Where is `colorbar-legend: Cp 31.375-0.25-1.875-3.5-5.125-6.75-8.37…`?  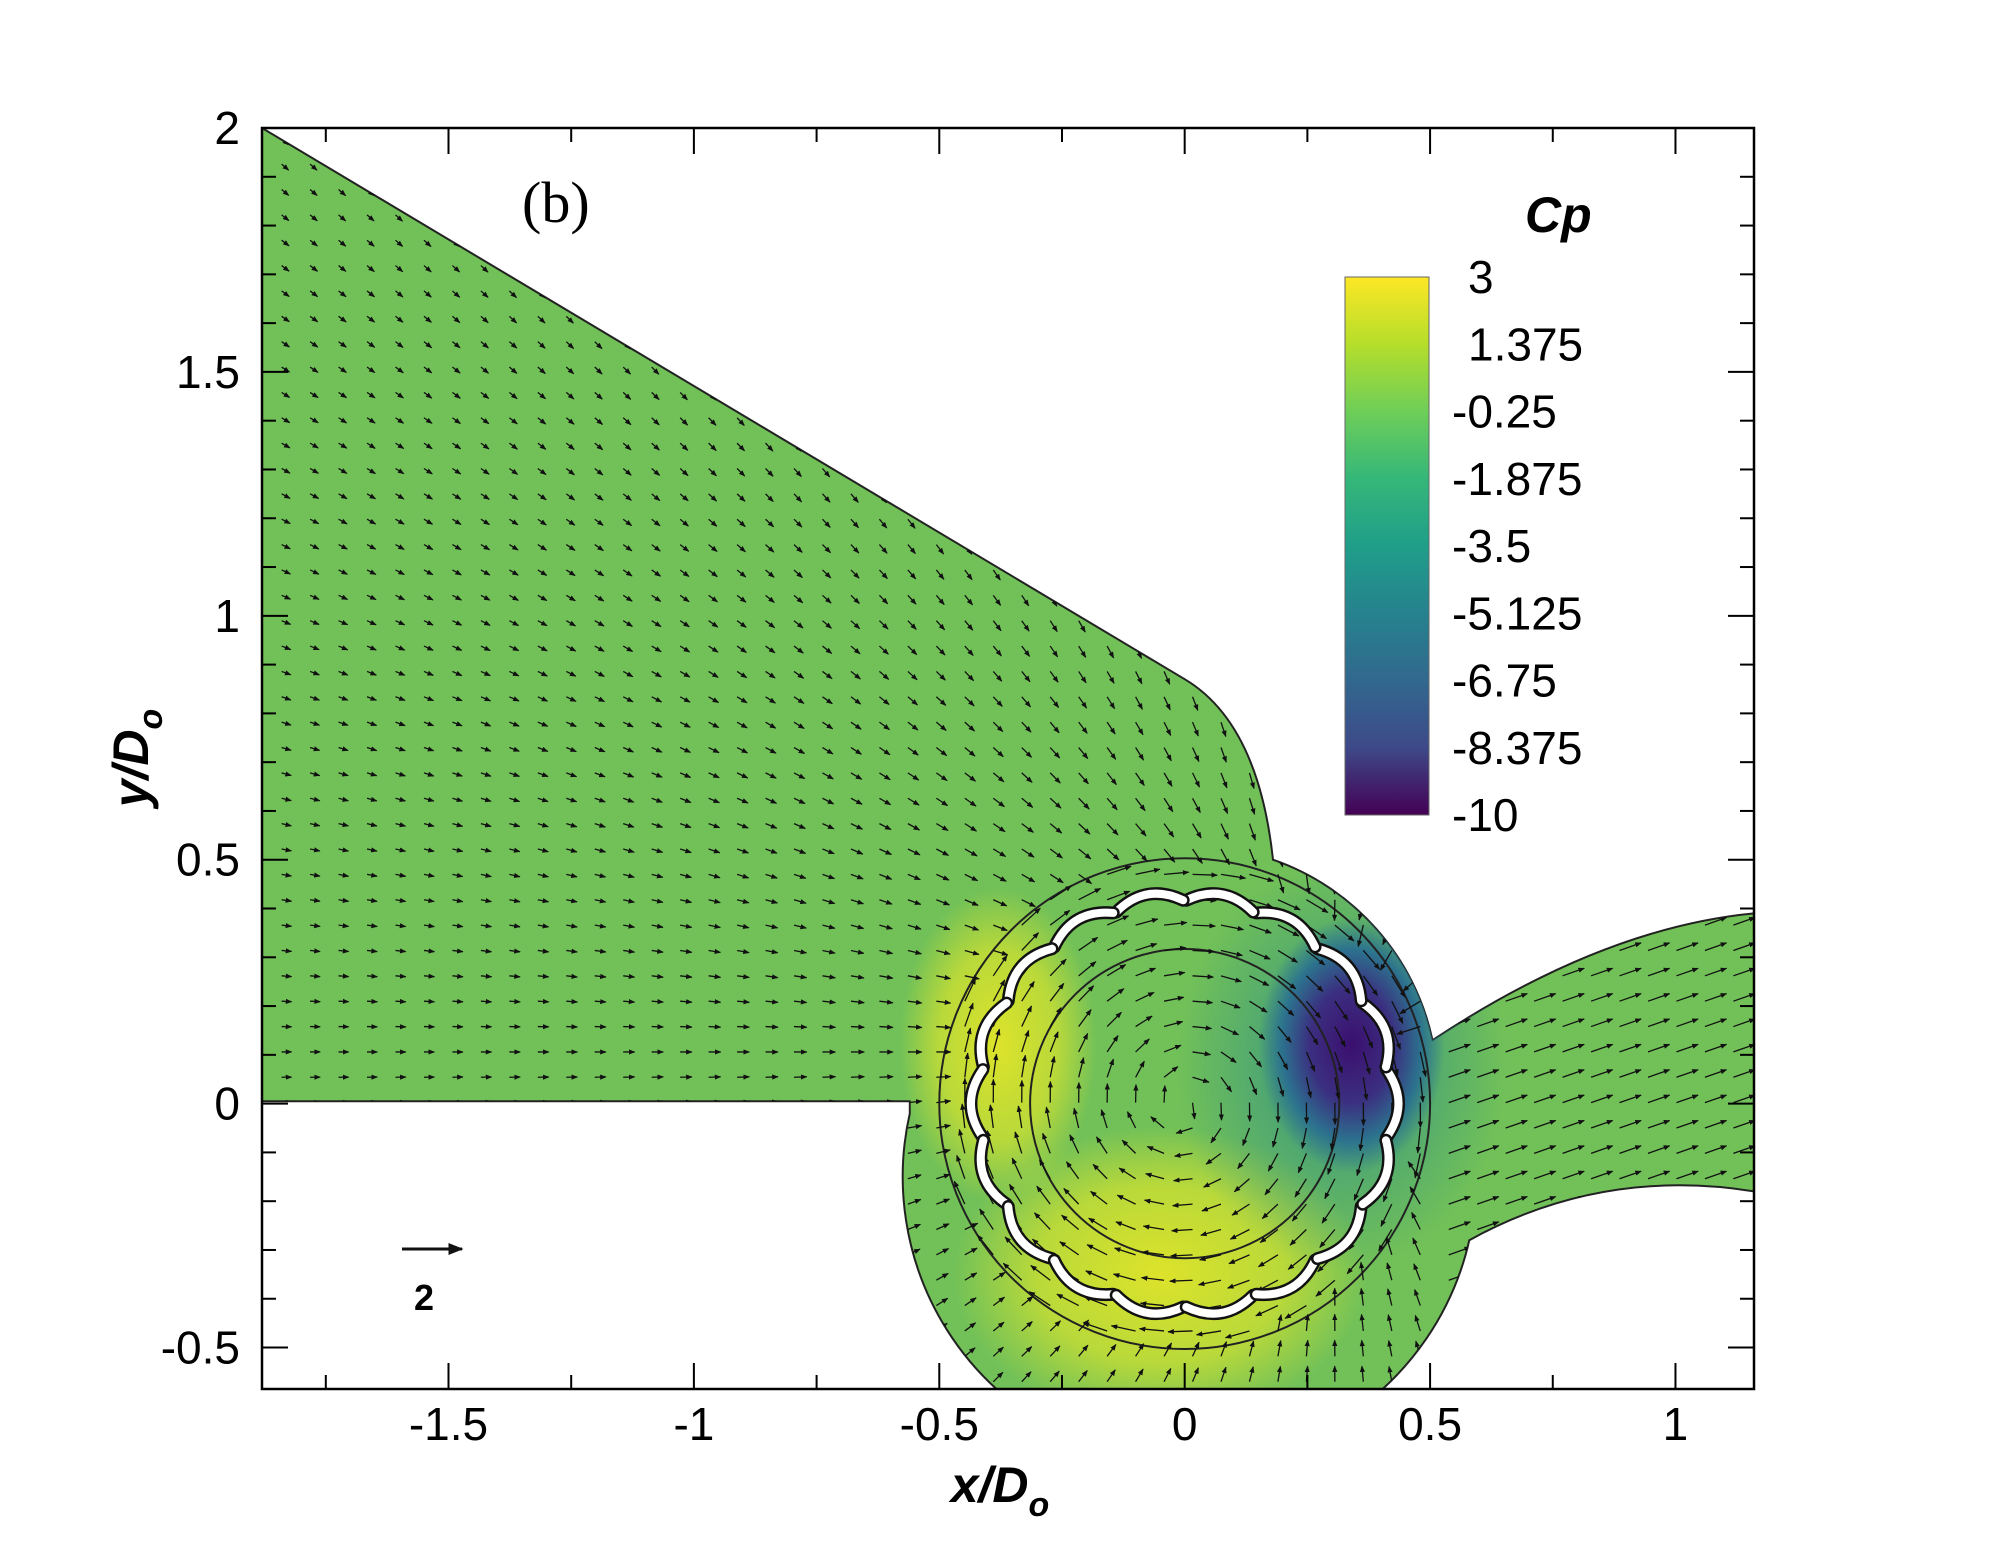 colorbar-legend: Cp 31.375-0.25-1.875-3.5-5.125-6.75-8.37… is located at coordinates (1468, 514).